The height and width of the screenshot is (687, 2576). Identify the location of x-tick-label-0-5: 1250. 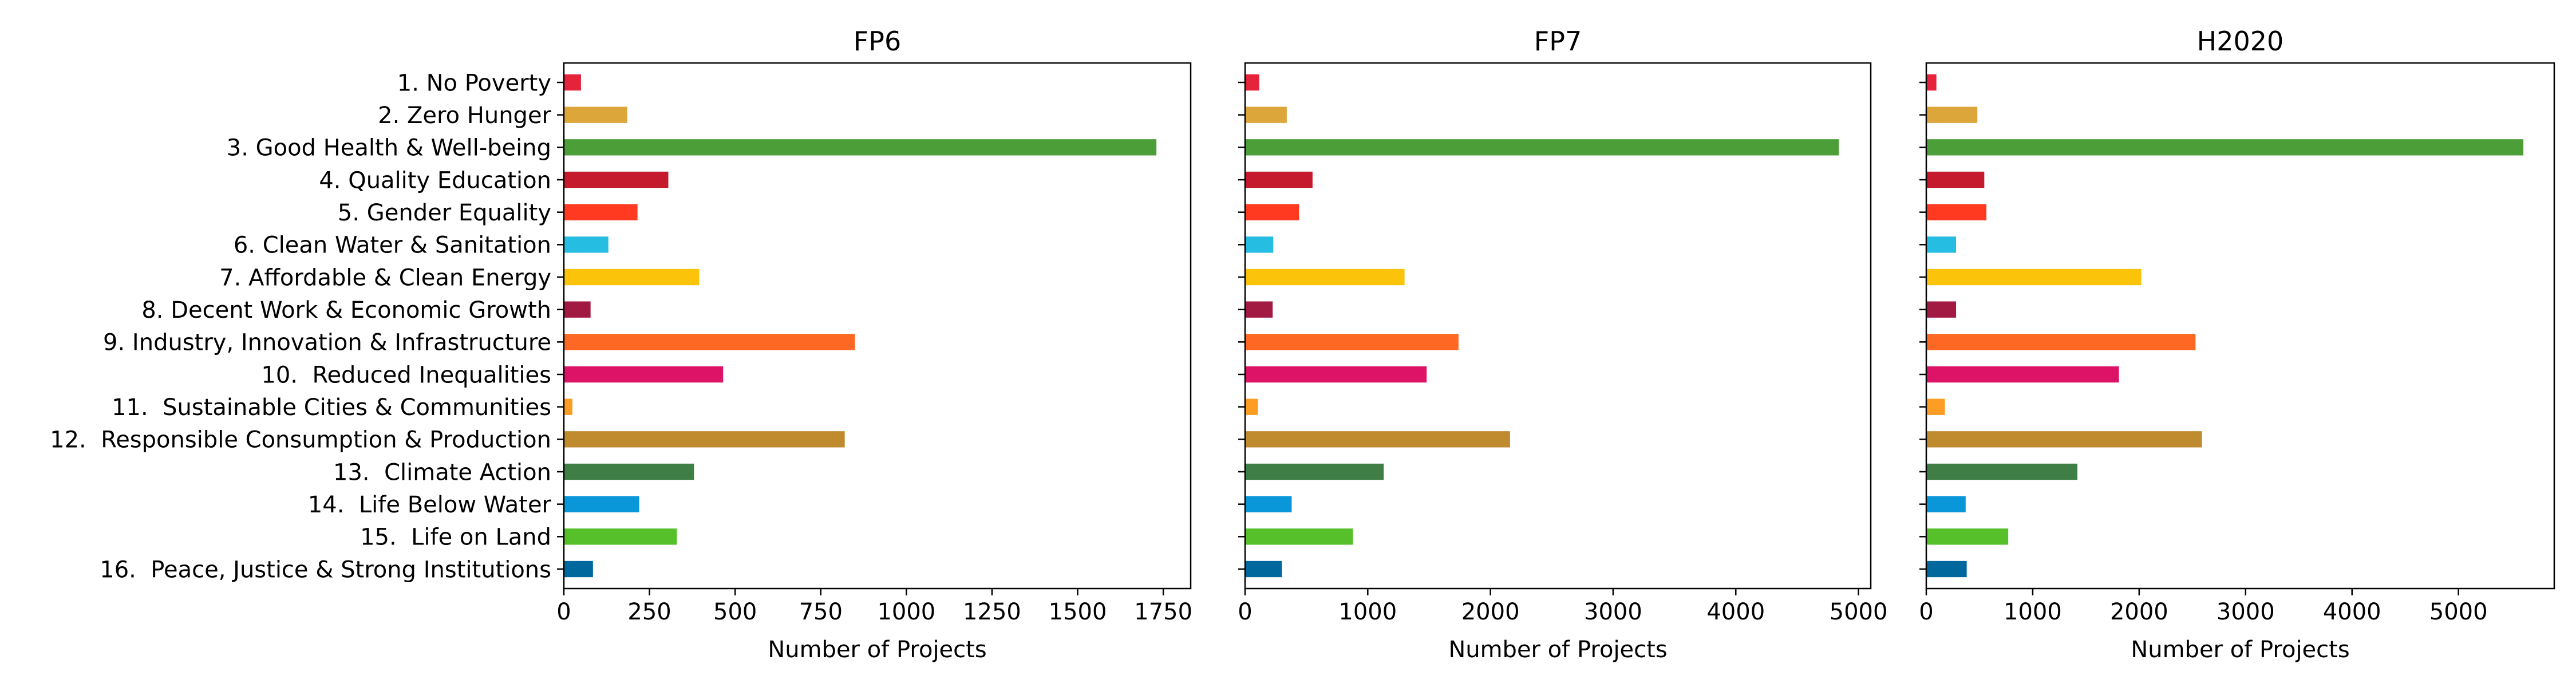
(992, 612).